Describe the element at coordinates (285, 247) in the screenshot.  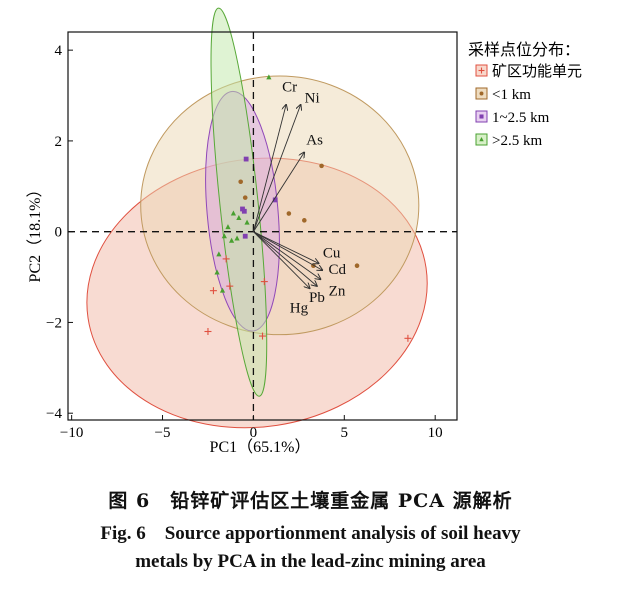
I see `loading-arrow-cu` at that location.